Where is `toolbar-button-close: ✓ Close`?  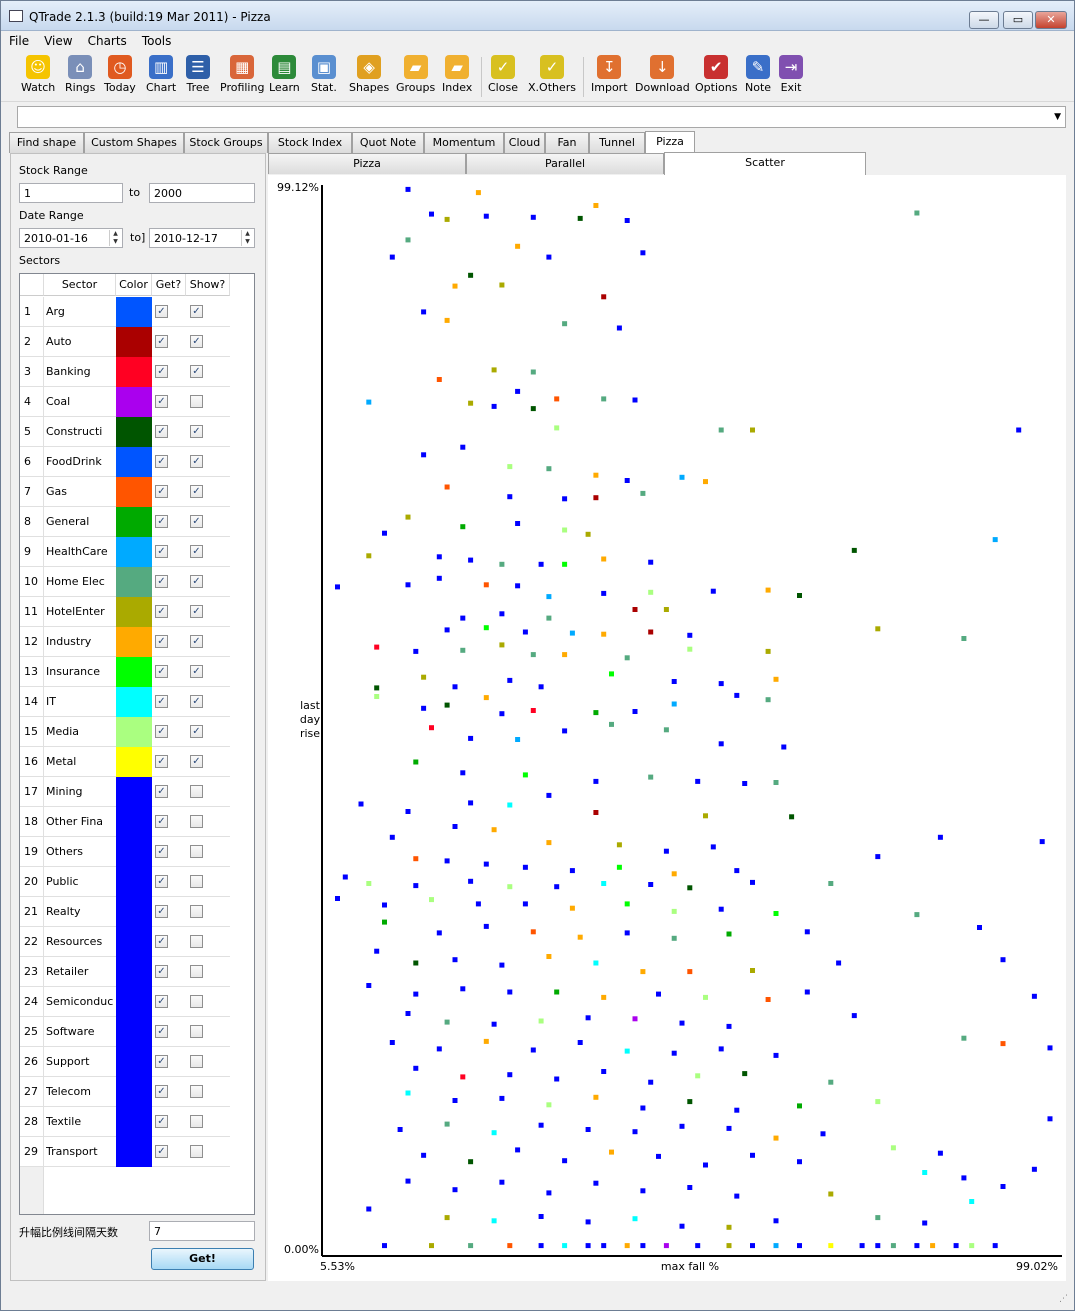 toolbar-button-close: ✓ Close is located at coordinates (503, 74).